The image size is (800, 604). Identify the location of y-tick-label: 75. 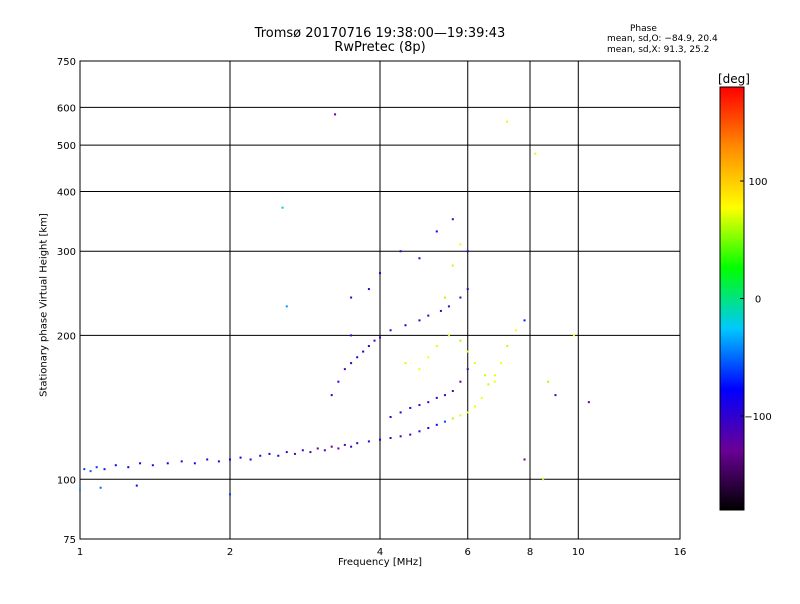
(69, 540).